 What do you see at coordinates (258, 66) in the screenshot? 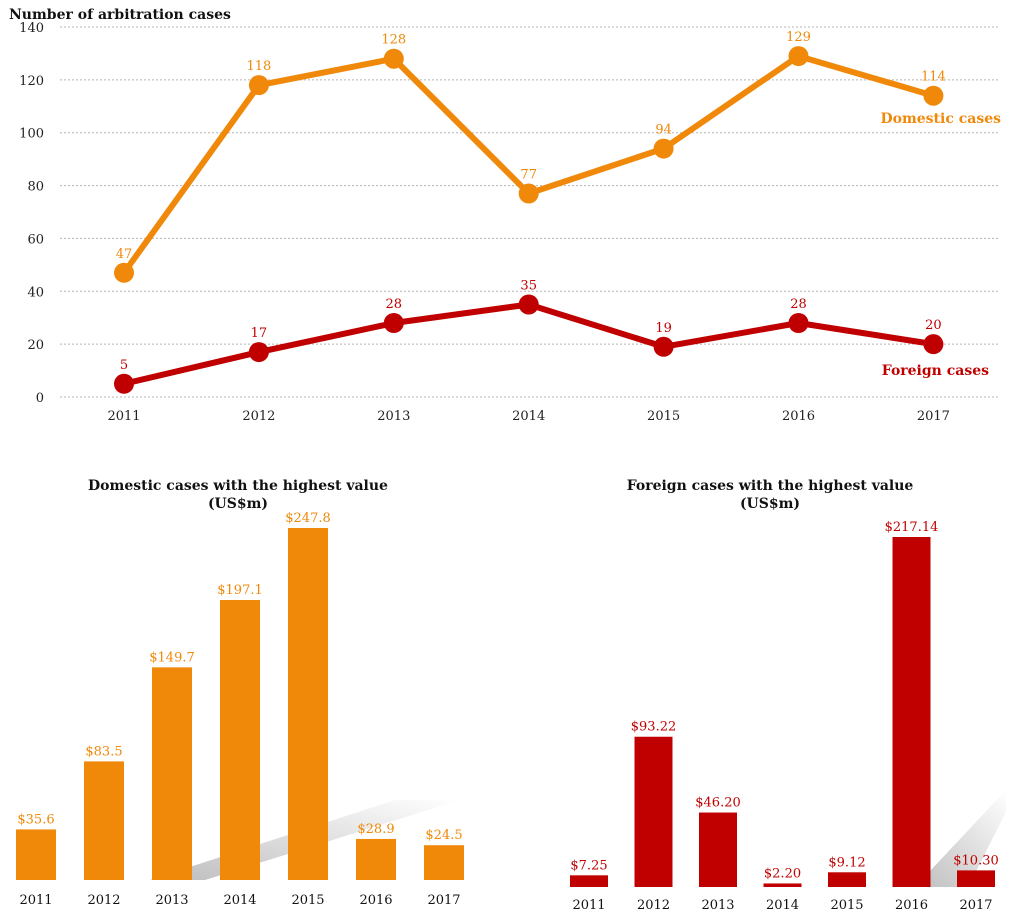
I see `data-label: 118` at bounding box center [258, 66].